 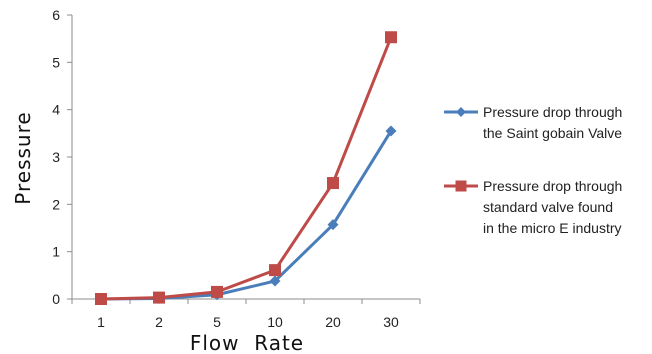 I want to click on x-tick-label: 1, so click(x=101, y=322).